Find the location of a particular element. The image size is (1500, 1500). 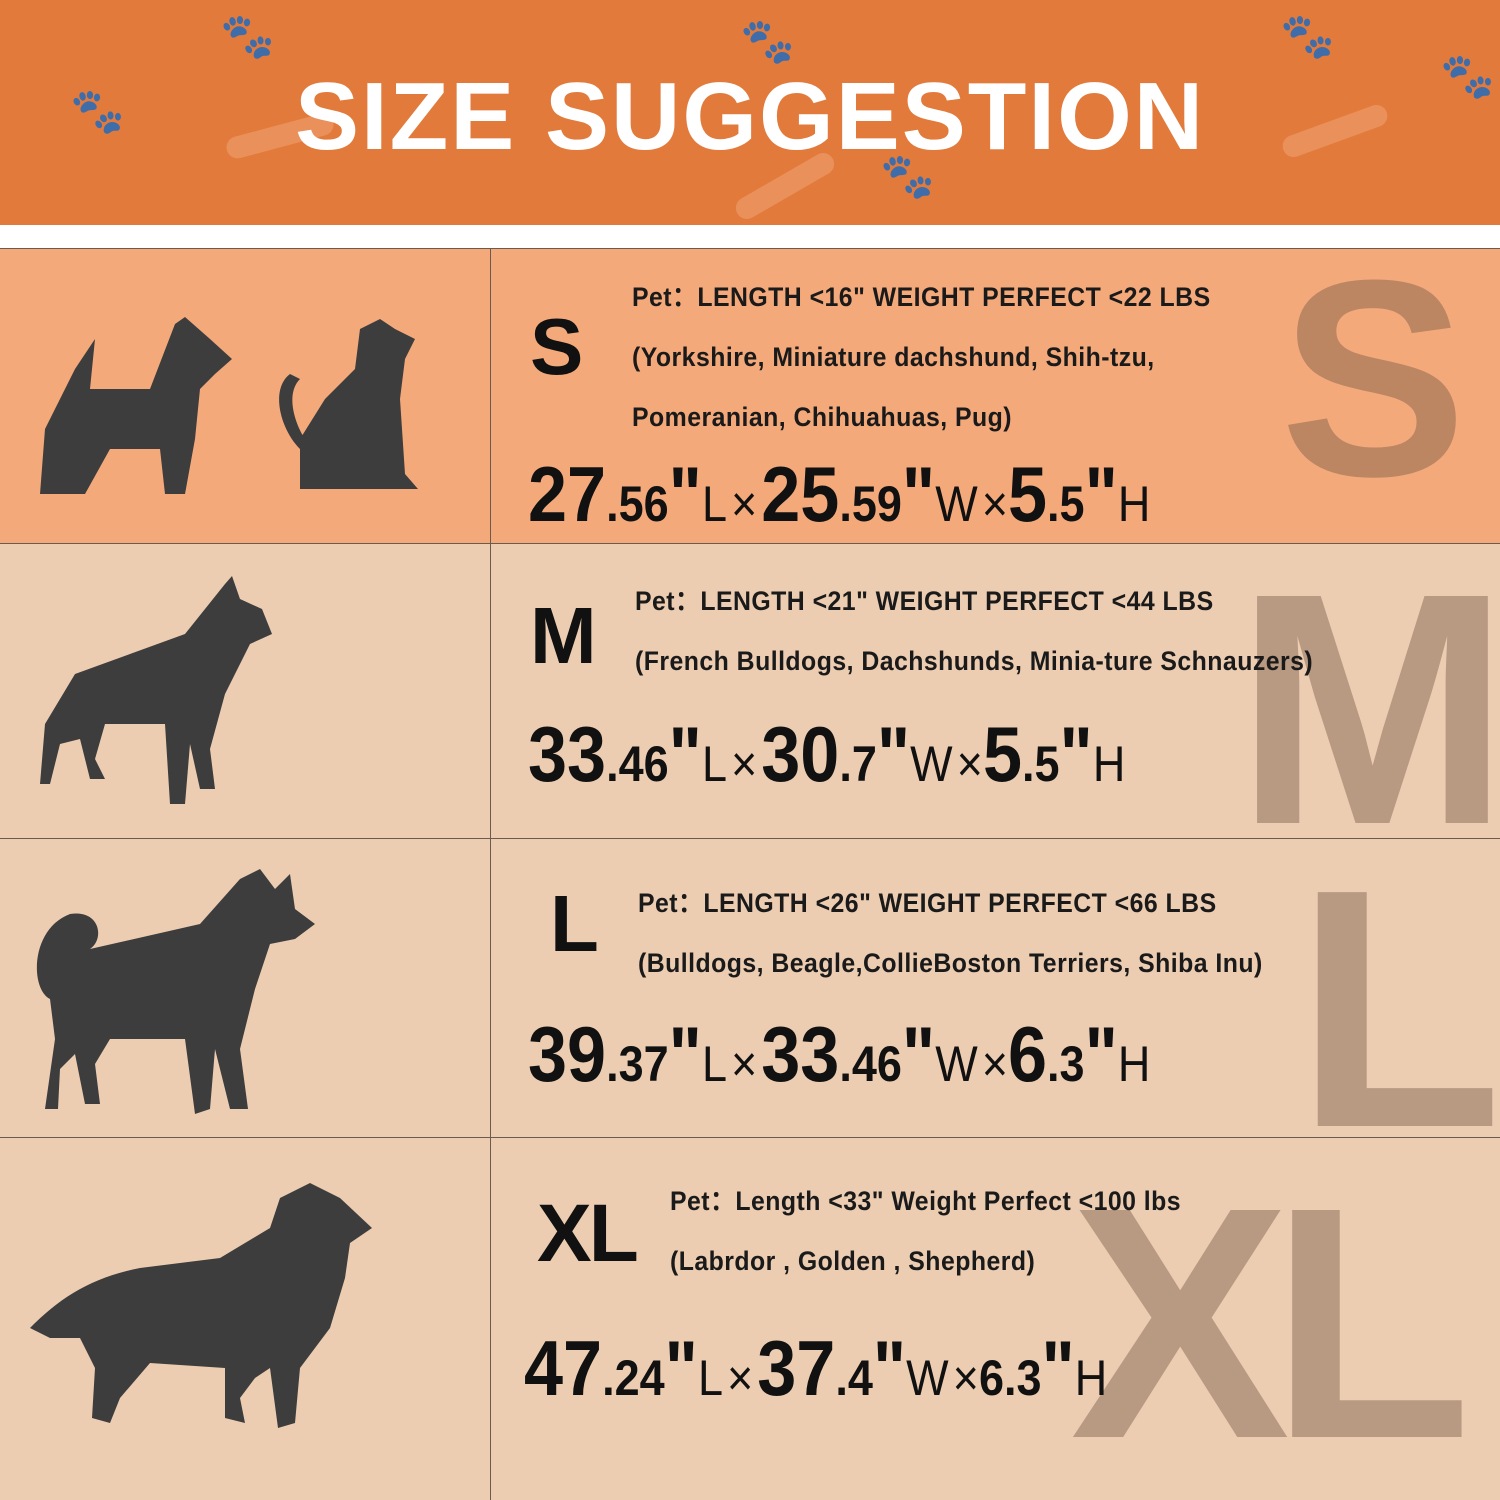

dimensions: 33.46"L × 30.7"W ×5.5"H is located at coordinates (826, 754).